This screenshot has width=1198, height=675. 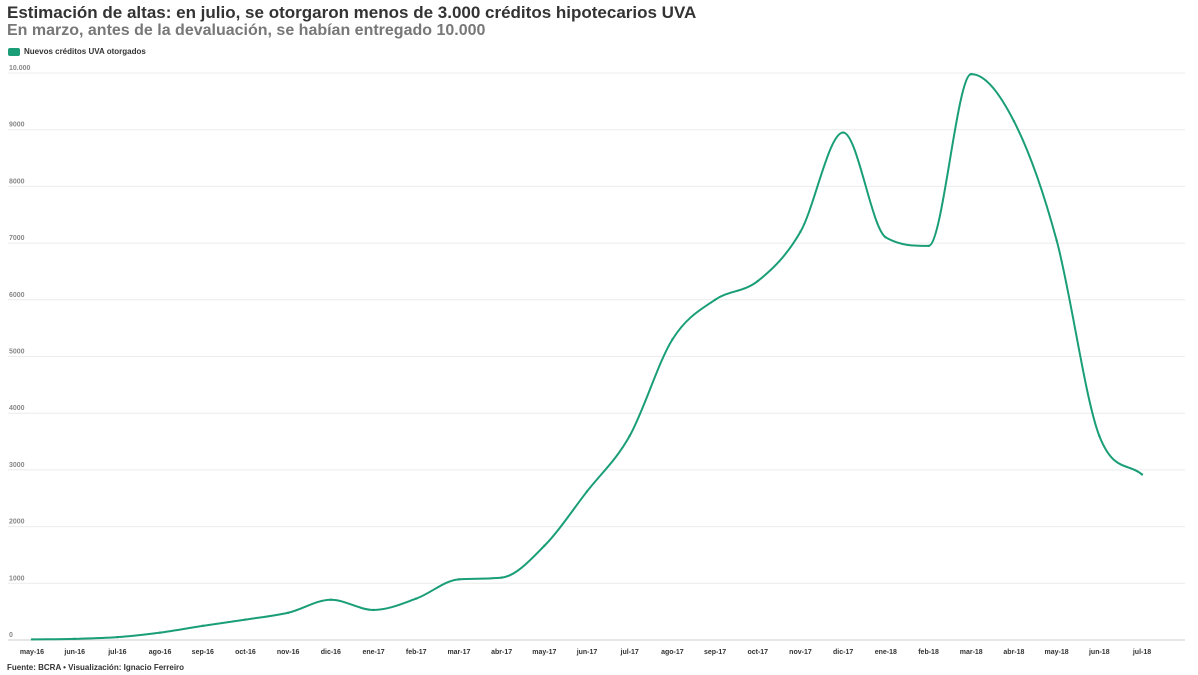 What do you see at coordinates (17, 578) in the screenshot?
I see `y-tick-label: 1000` at bounding box center [17, 578].